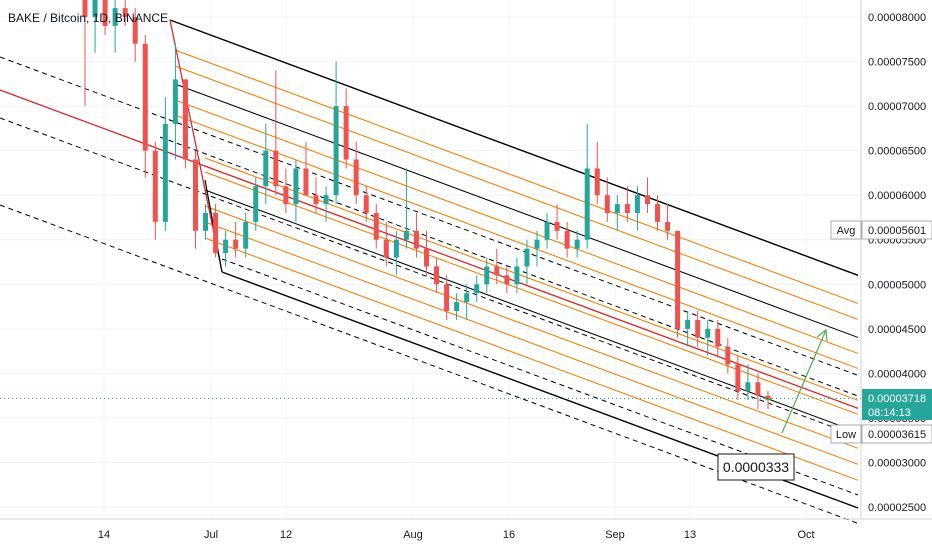  What do you see at coordinates (509, 535) in the screenshot?
I see `x-tick-label: 16` at bounding box center [509, 535].